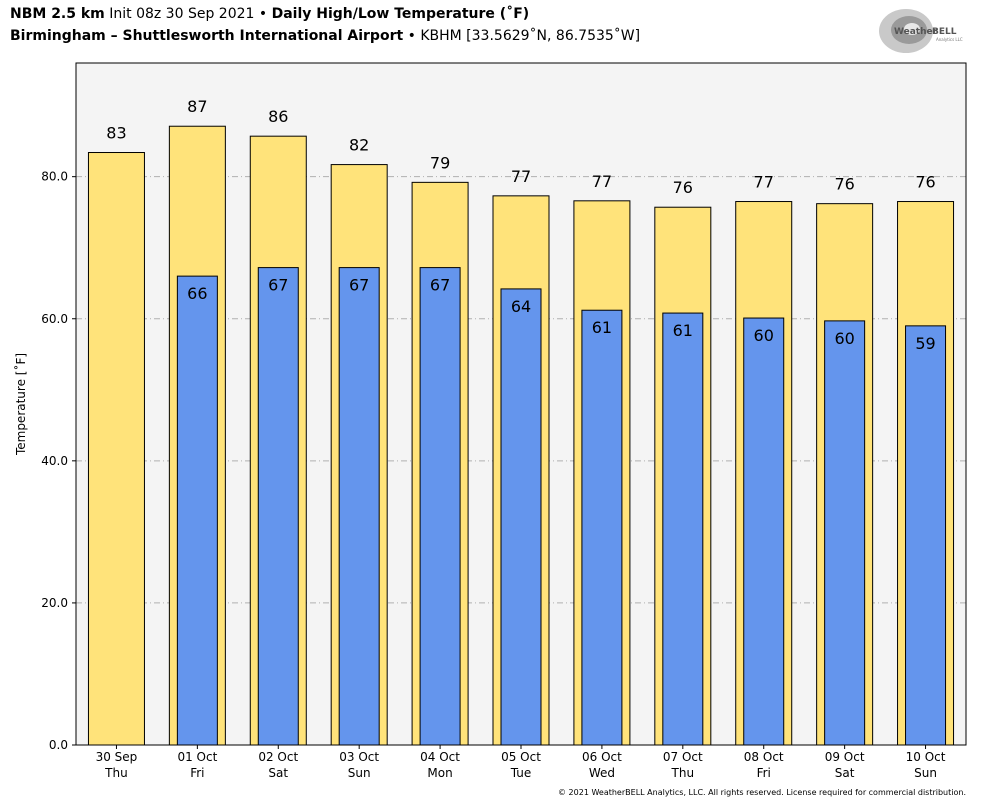 Image resolution: width=984 pixels, height=808 pixels. I want to click on init-time: Init 08z 30 Sep 2021, so click(182, 14).